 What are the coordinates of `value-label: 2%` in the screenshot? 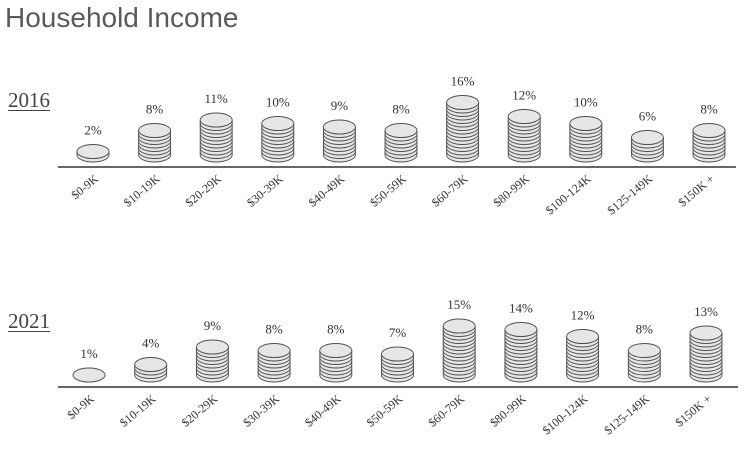 It's located at (93, 130).